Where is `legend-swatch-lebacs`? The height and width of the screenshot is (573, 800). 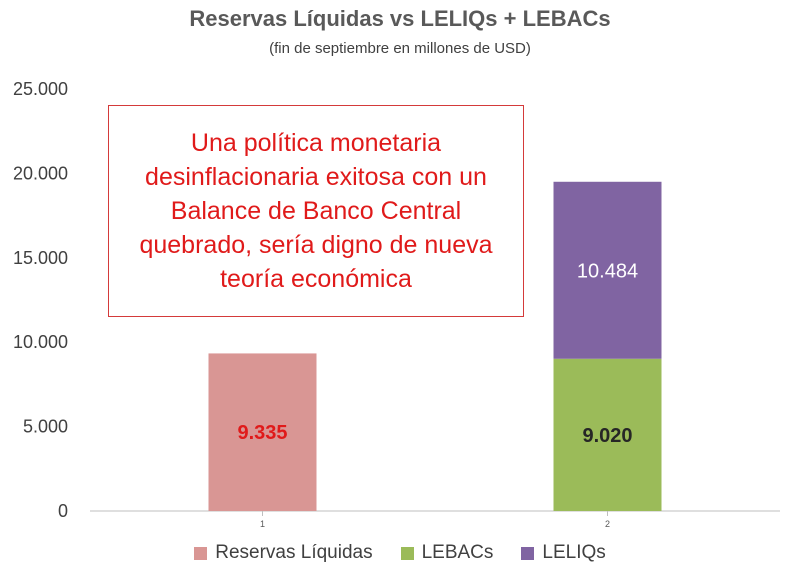
legend-swatch-lebacs is located at coordinates (407, 553).